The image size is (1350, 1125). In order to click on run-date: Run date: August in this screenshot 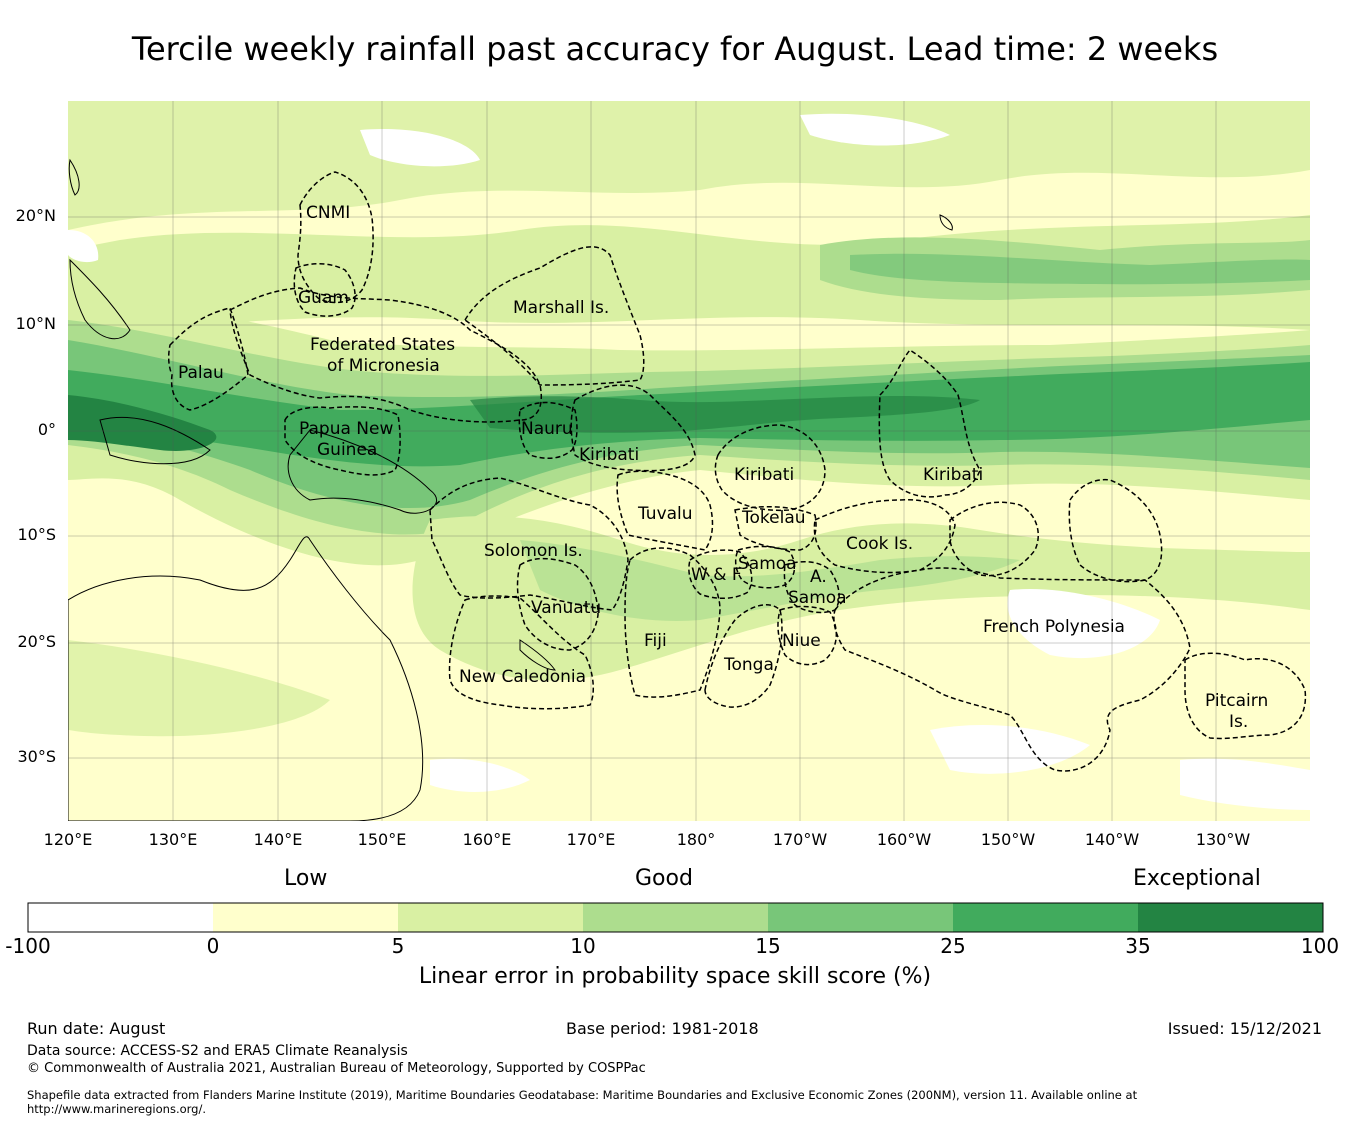, I will do `click(96, 1028)`.